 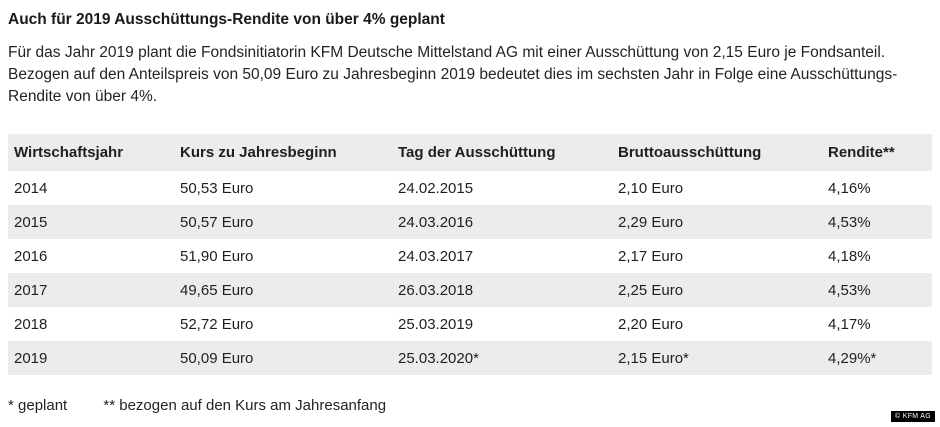 What do you see at coordinates (651, 188) in the screenshot?
I see `table-cell: 2,10 Euro` at bounding box center [651, 188].